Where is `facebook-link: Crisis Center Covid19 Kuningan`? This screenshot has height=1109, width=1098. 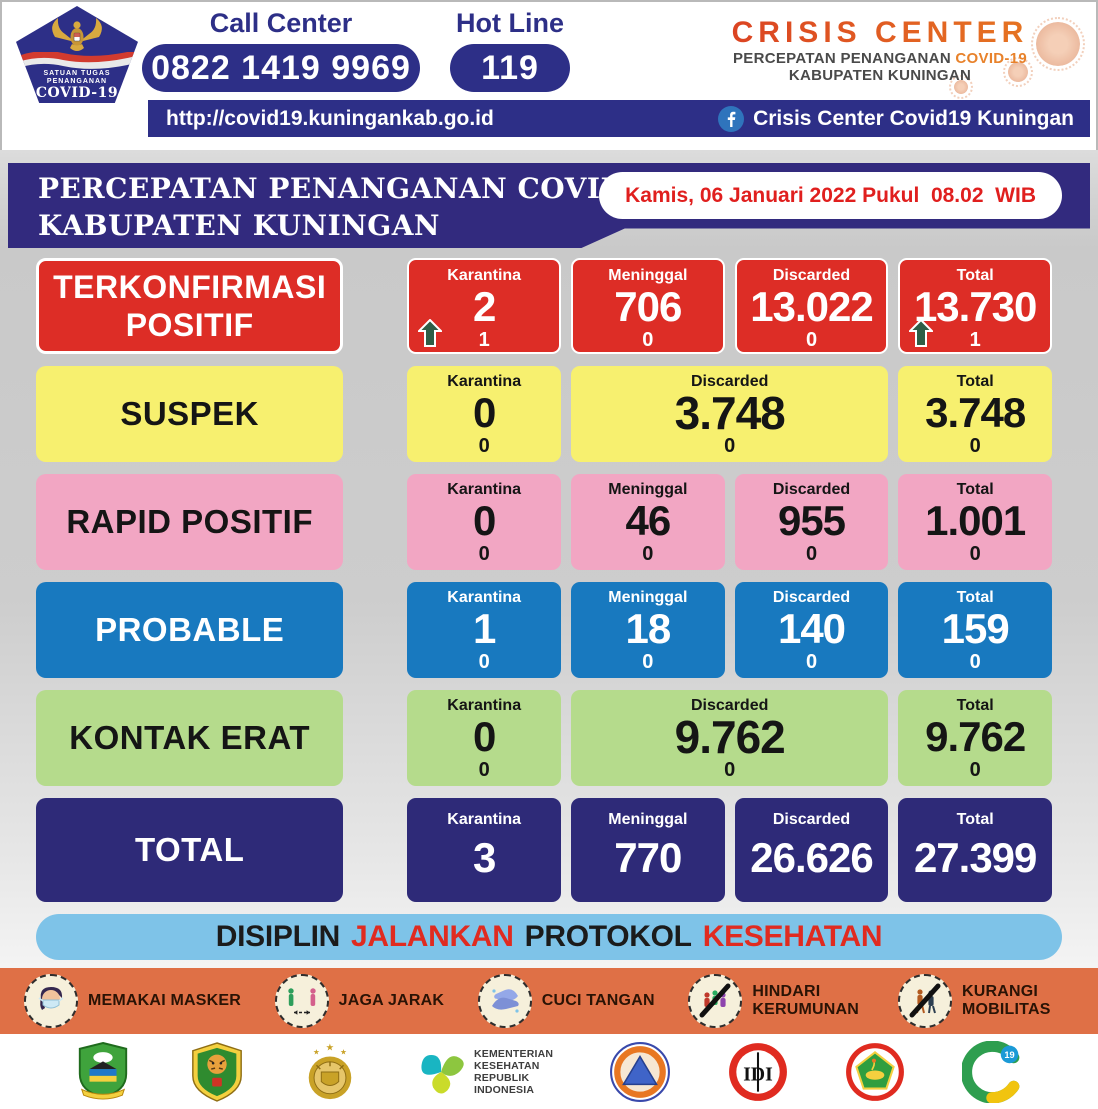
facebook-link: Crisis Center Covid19 Kuningan is located at coordinates (896, 118).